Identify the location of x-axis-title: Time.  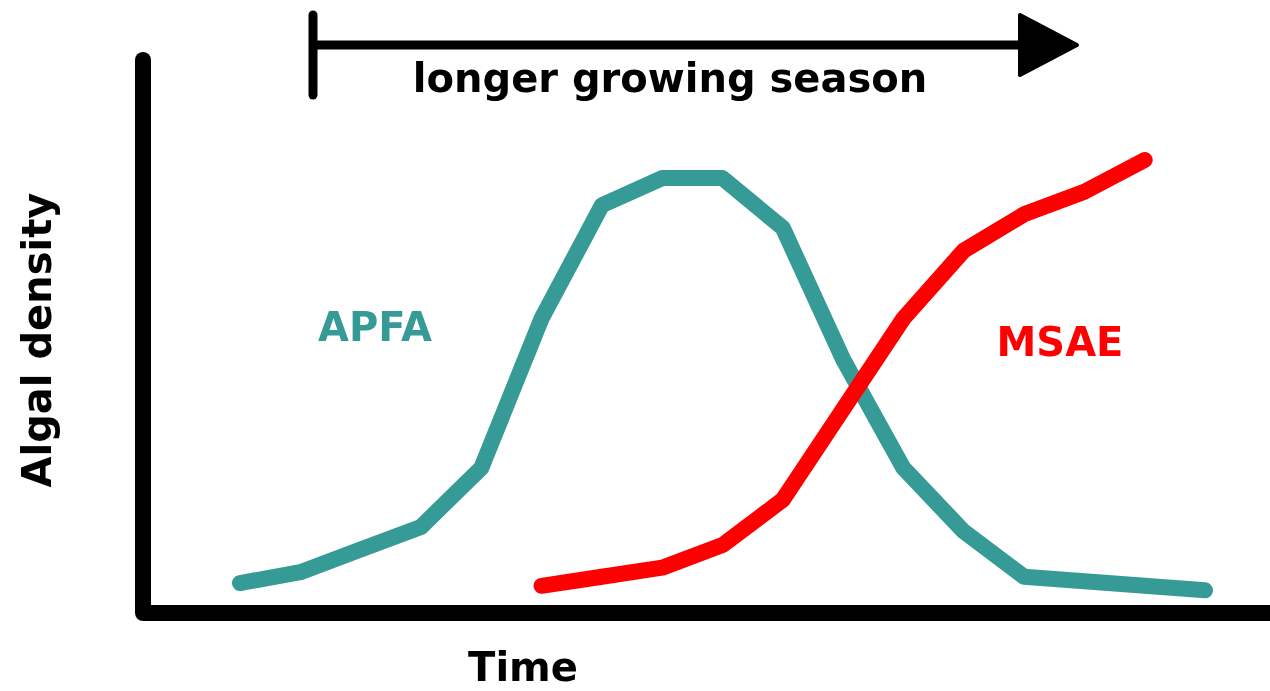
(523, 667).